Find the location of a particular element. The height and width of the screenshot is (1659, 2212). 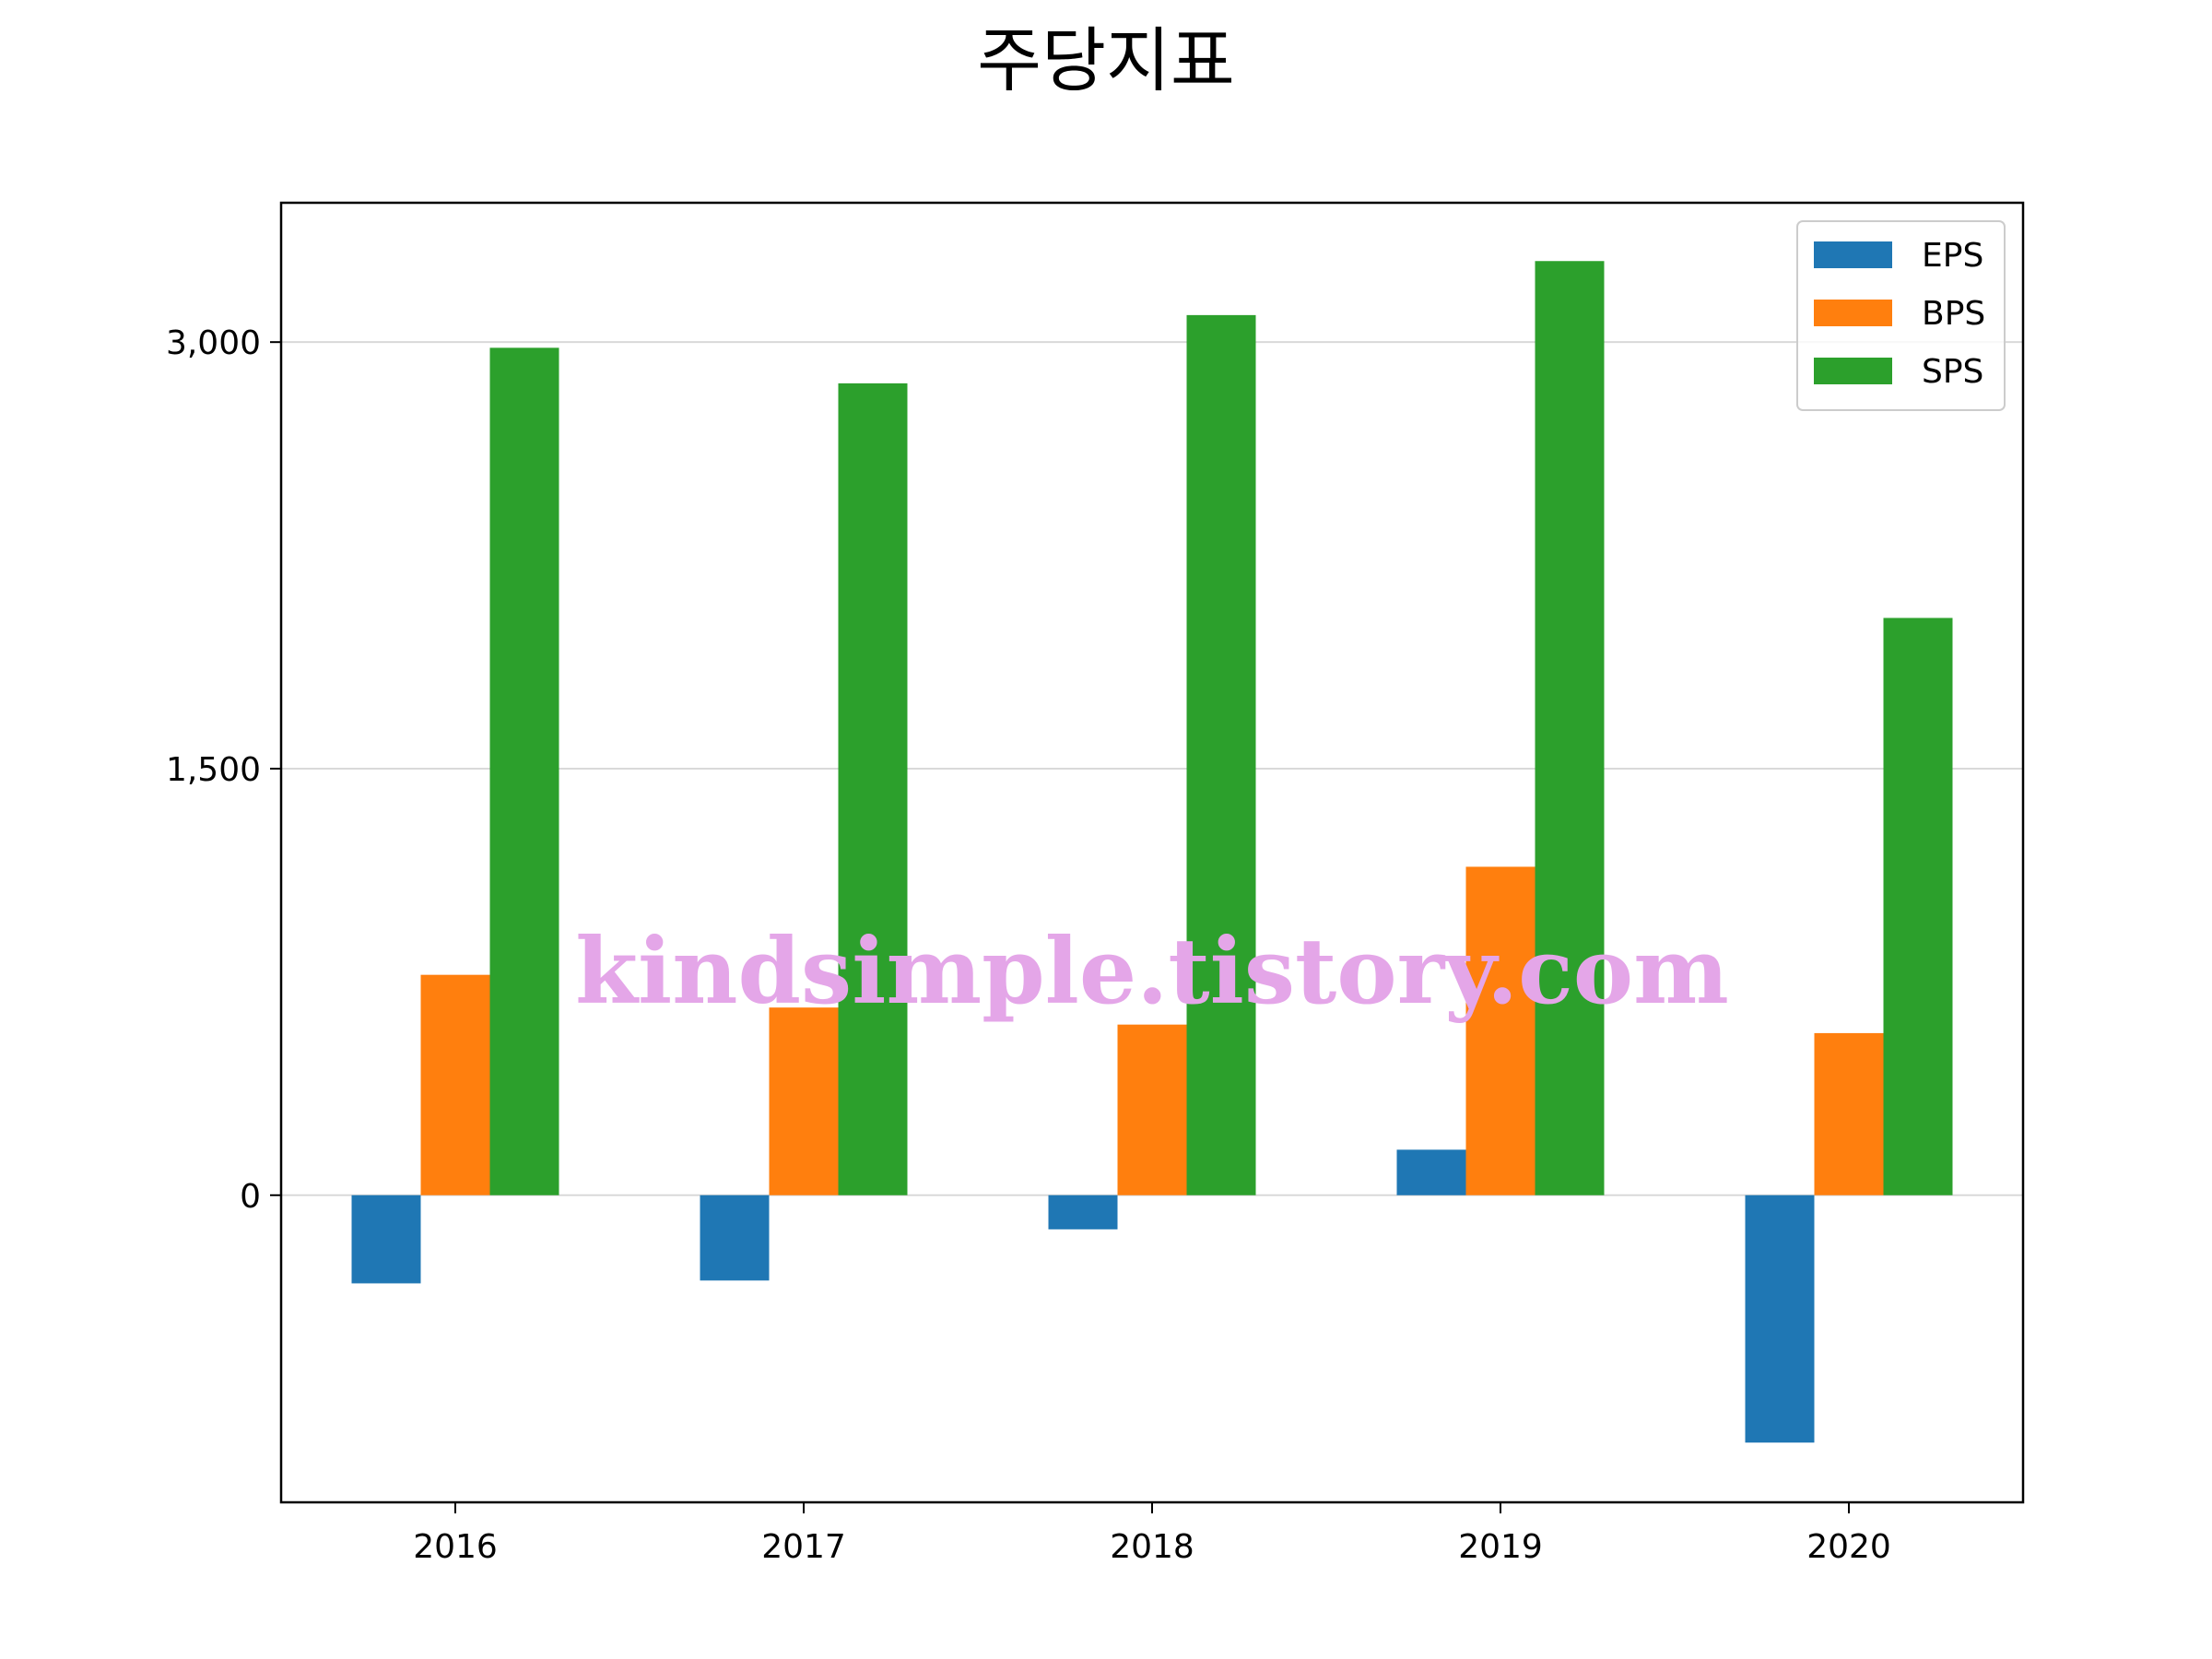

bar-sps-2019 is located at coordinates (1570, 728).